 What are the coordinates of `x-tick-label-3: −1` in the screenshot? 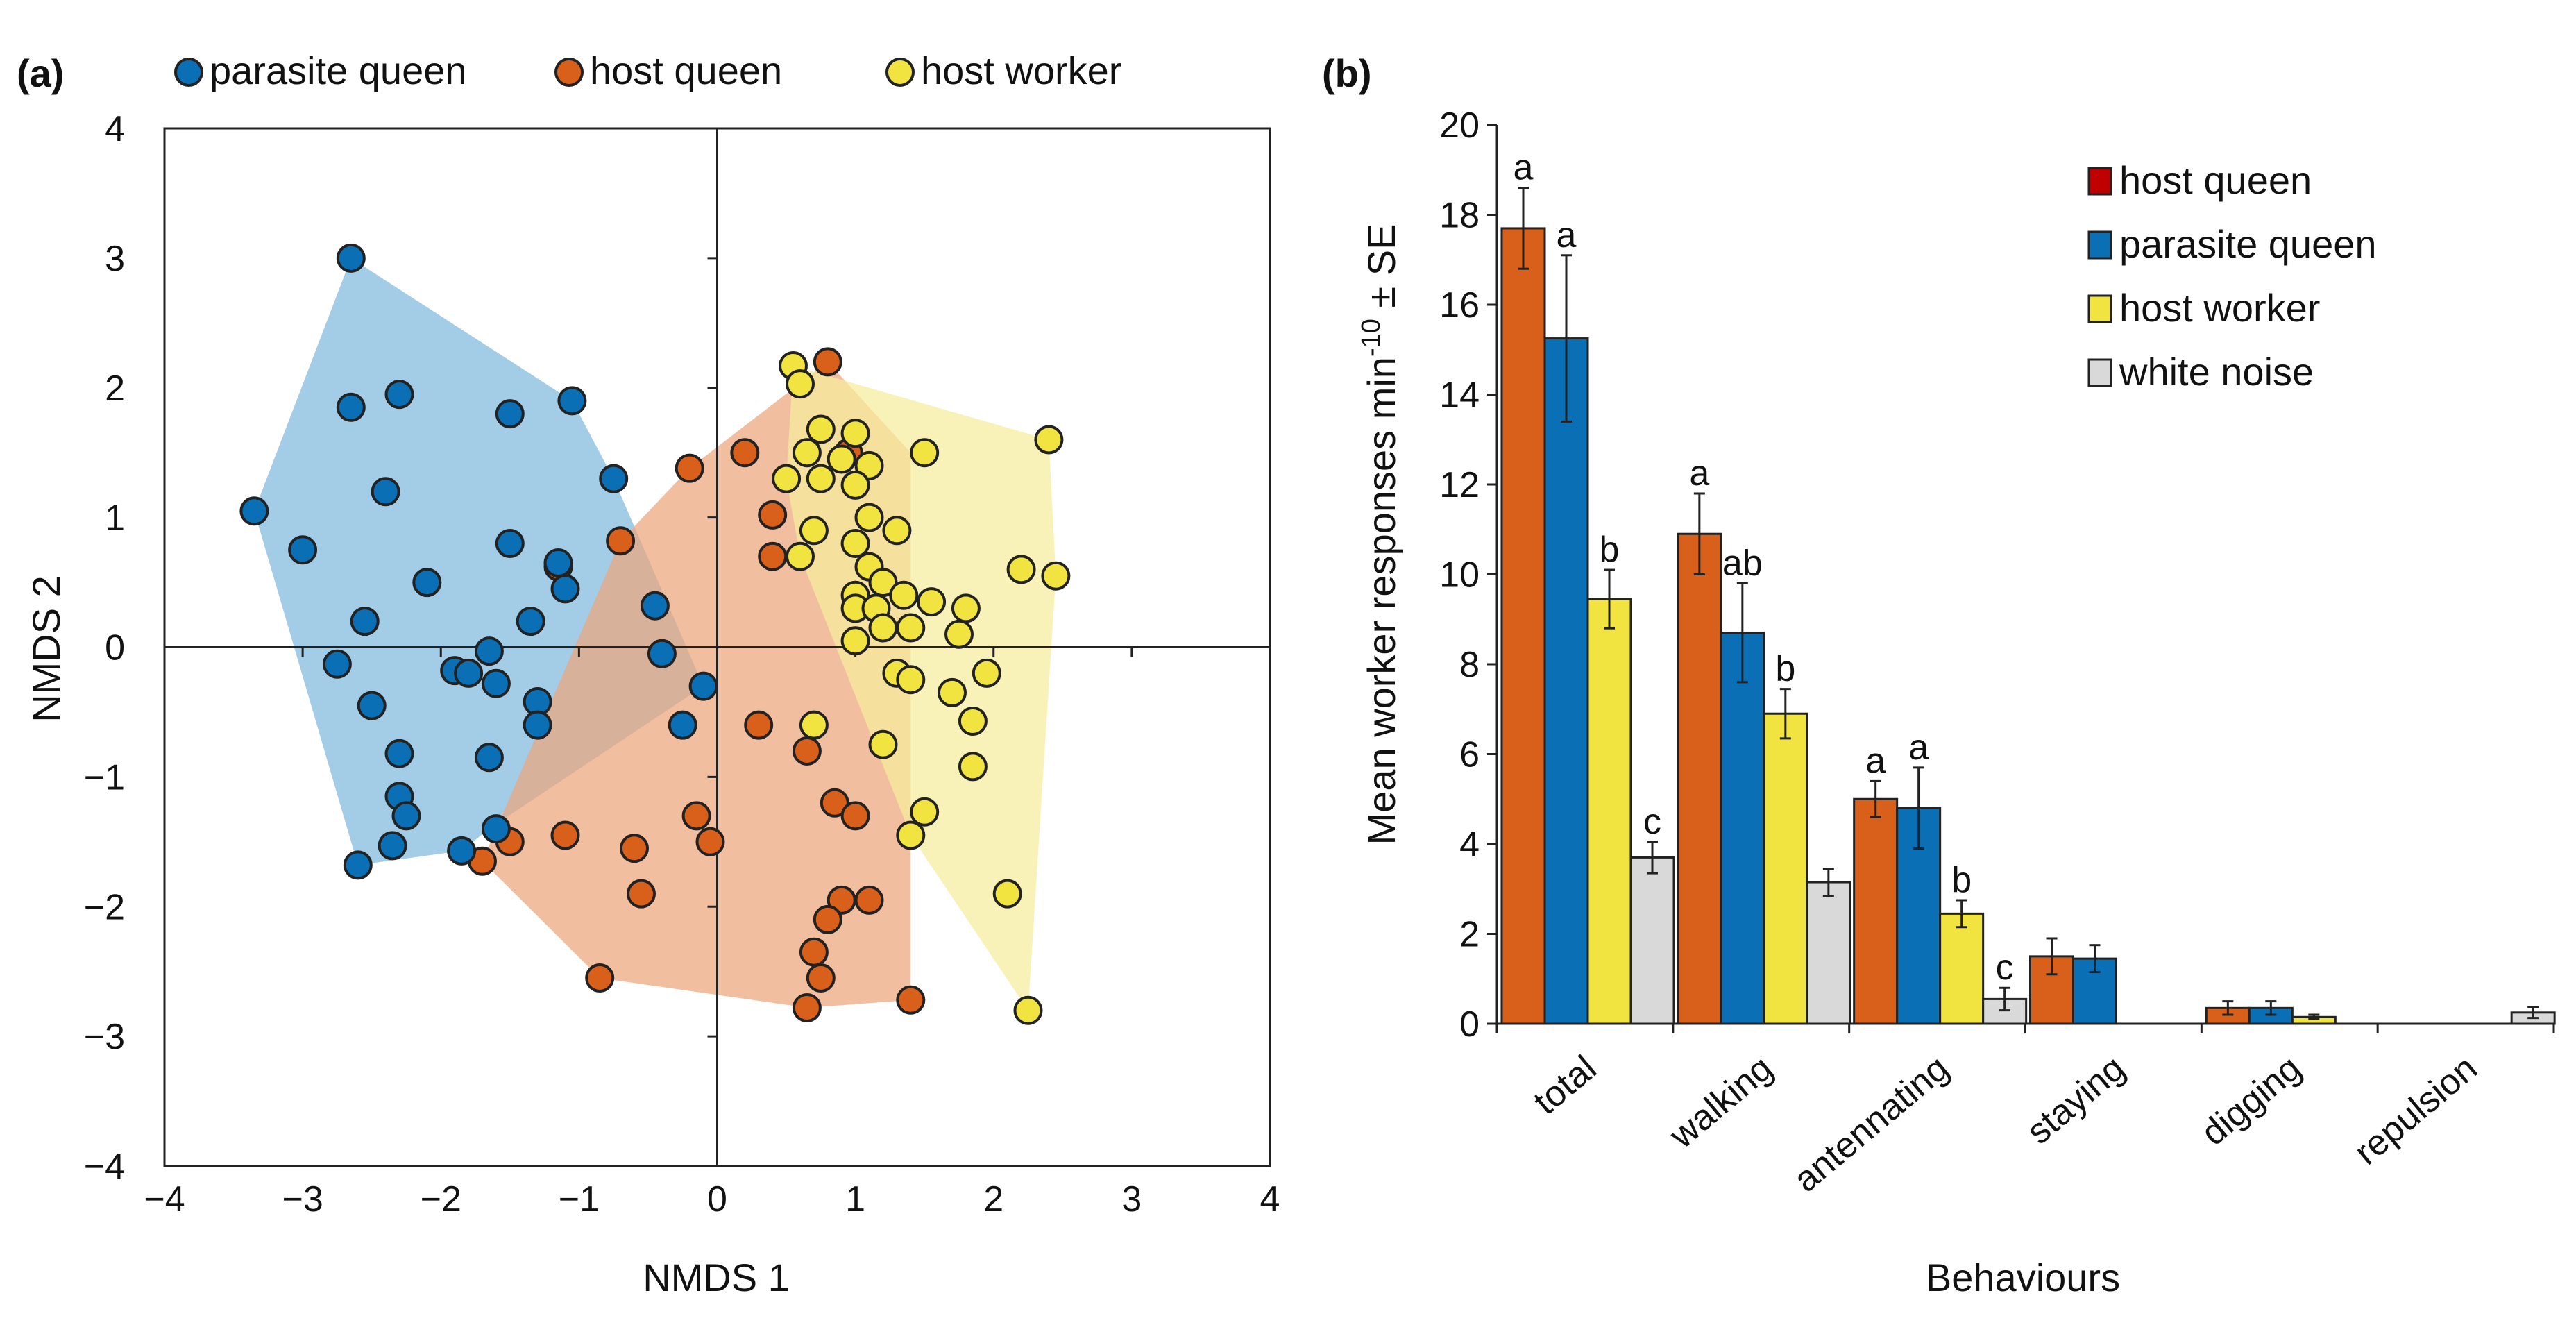 It's located at (580, 1199).